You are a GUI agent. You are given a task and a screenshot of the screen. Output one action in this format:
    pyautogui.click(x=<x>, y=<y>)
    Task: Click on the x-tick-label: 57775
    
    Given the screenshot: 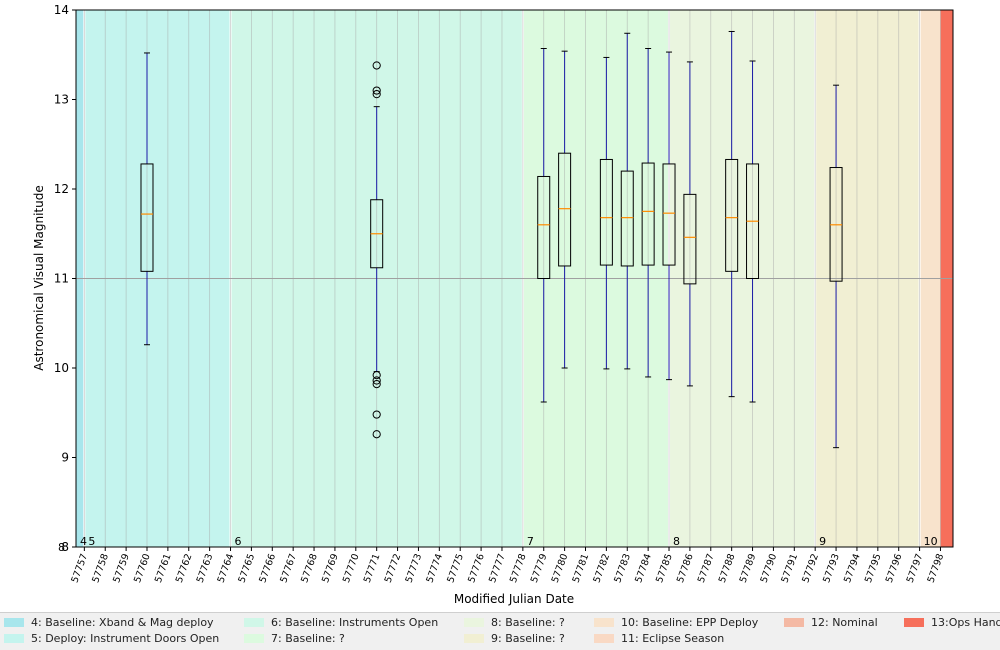 What is the action you would take?
    pyautogui.click(x=455, y=568)
    